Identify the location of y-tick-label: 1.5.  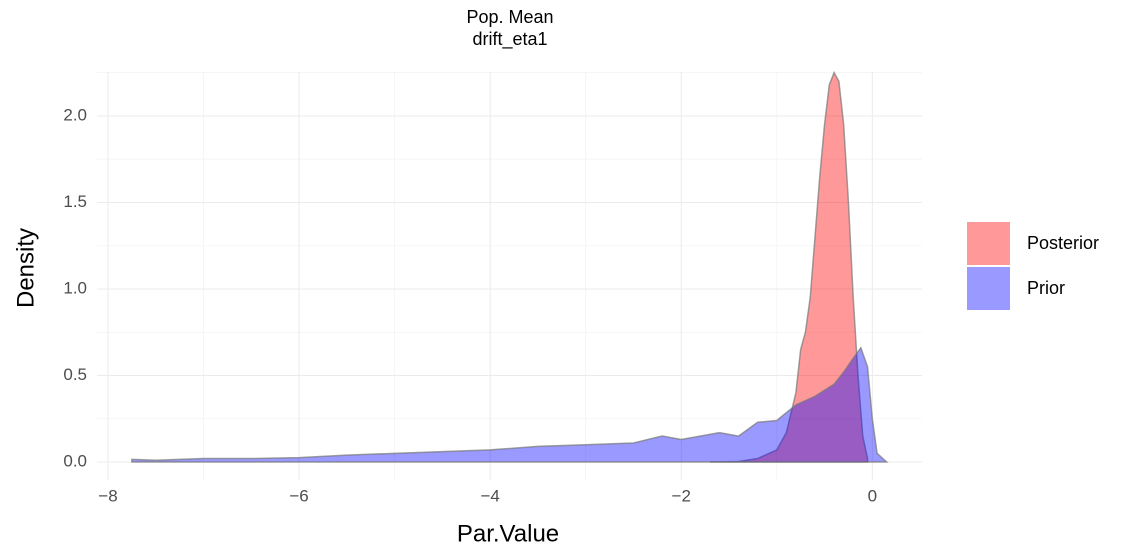
(75, 201).